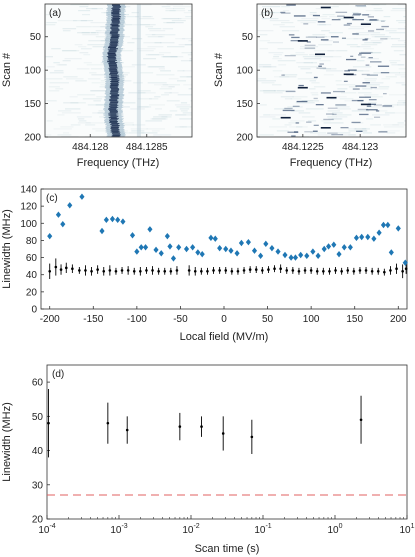 The image size is (415, 557). I want to click on x-tick-label: 484.1225, so click(303, 147).